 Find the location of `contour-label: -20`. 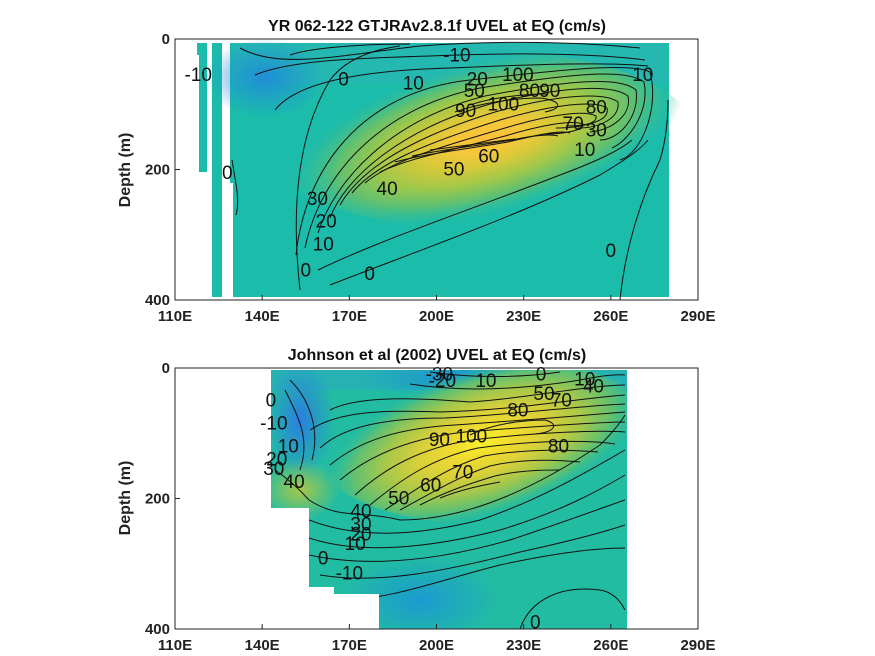

contour-label: -20 is located at coordinates (442, 381).